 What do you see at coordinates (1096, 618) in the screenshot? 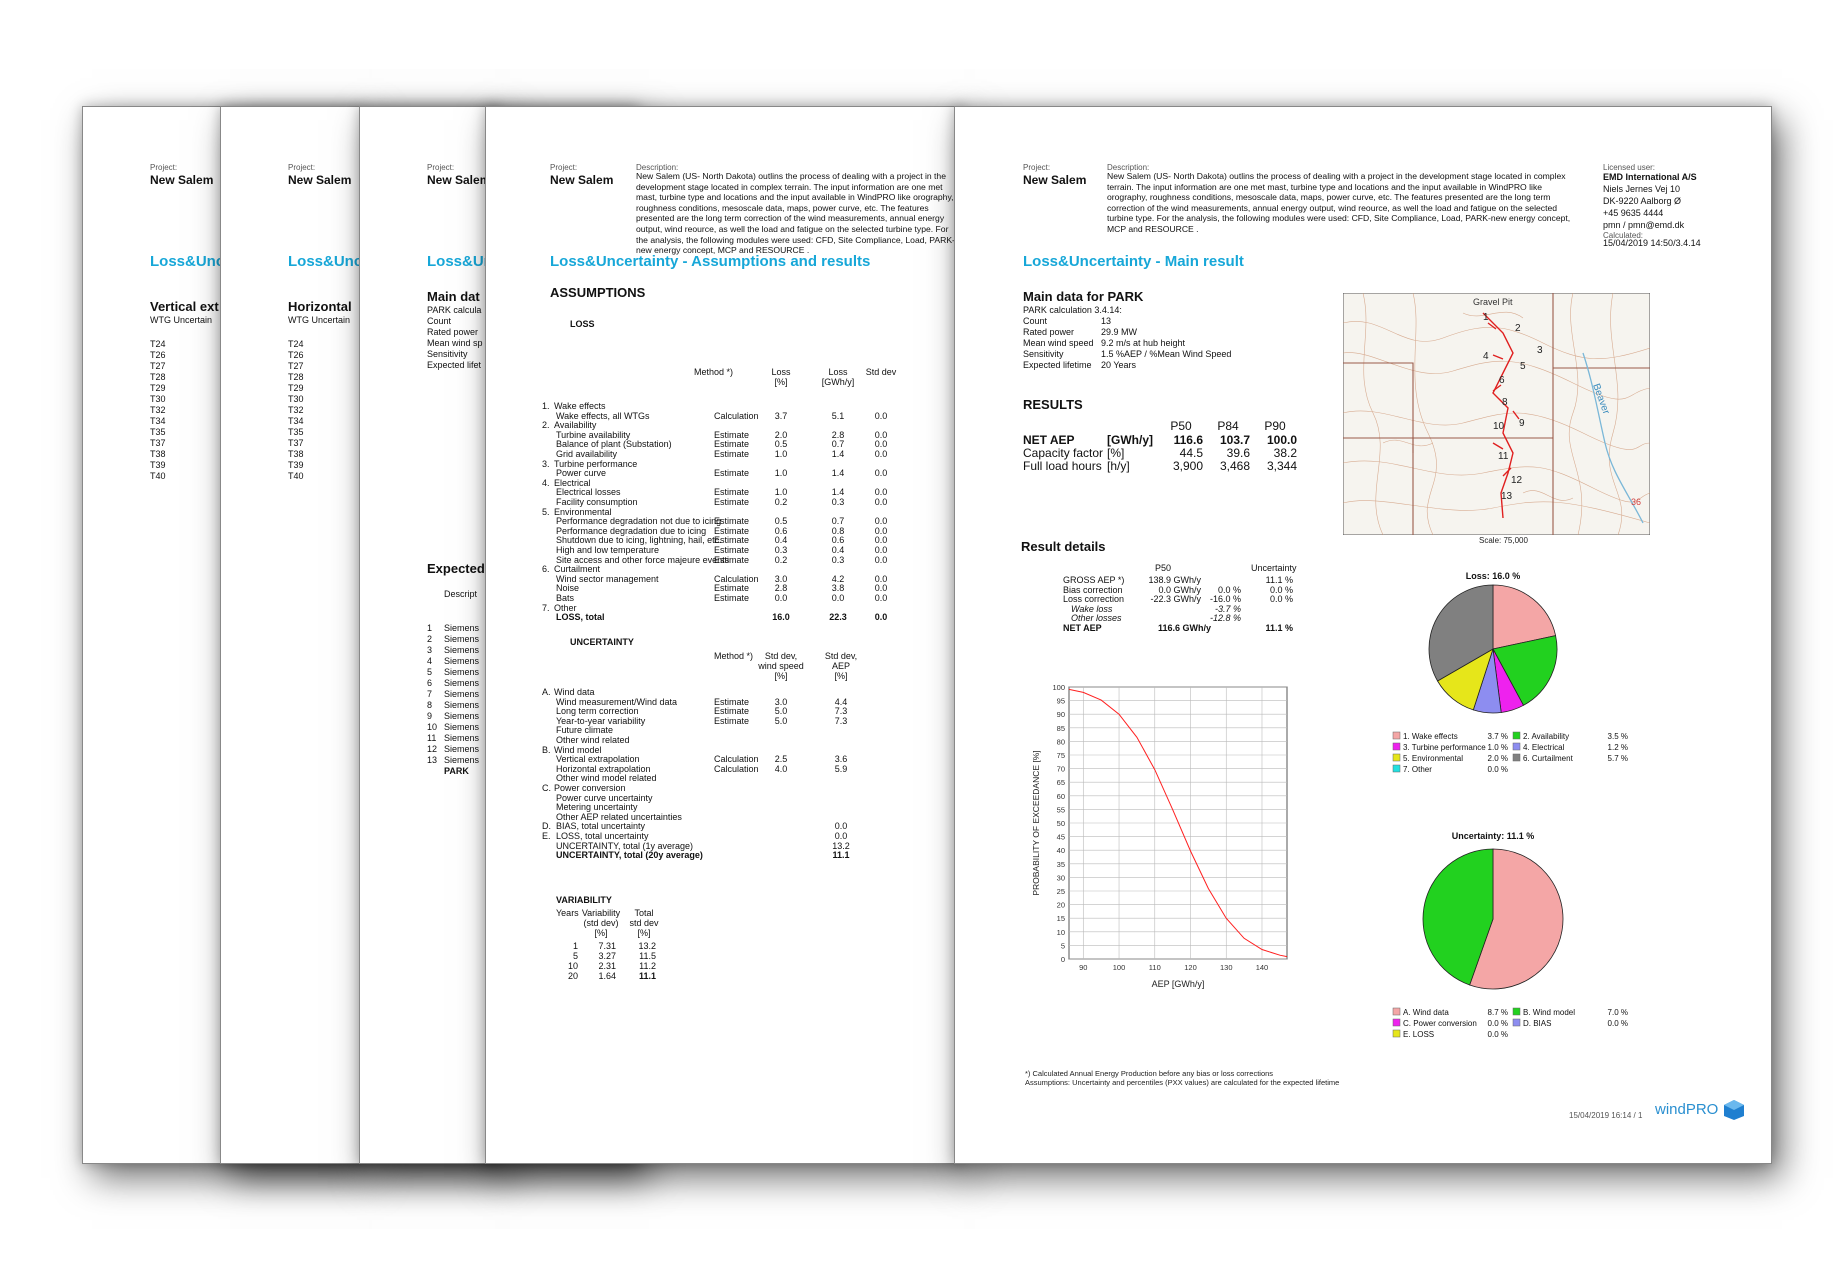
I see `details-row-label: Other losses` at bounding box center [1096, 618].